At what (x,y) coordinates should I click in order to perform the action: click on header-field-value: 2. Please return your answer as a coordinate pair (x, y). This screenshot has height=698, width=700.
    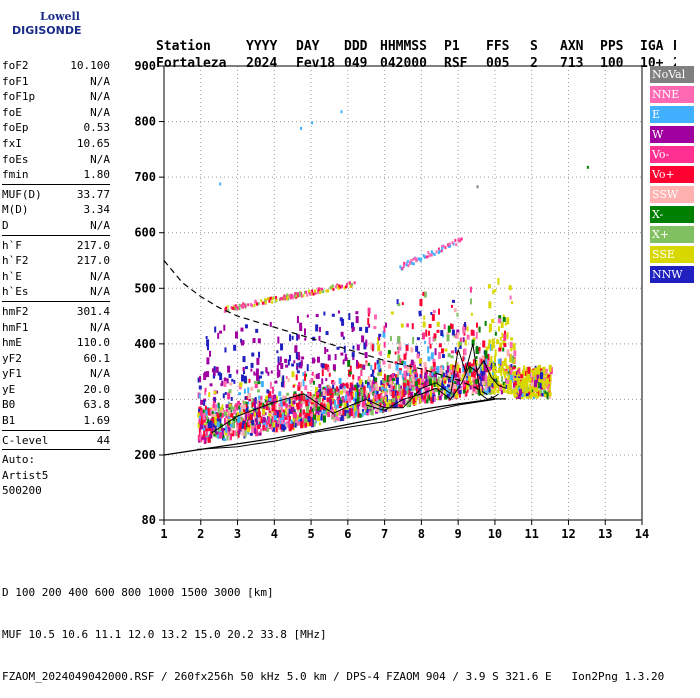
    Looking at the image, I should click on (534, 63).